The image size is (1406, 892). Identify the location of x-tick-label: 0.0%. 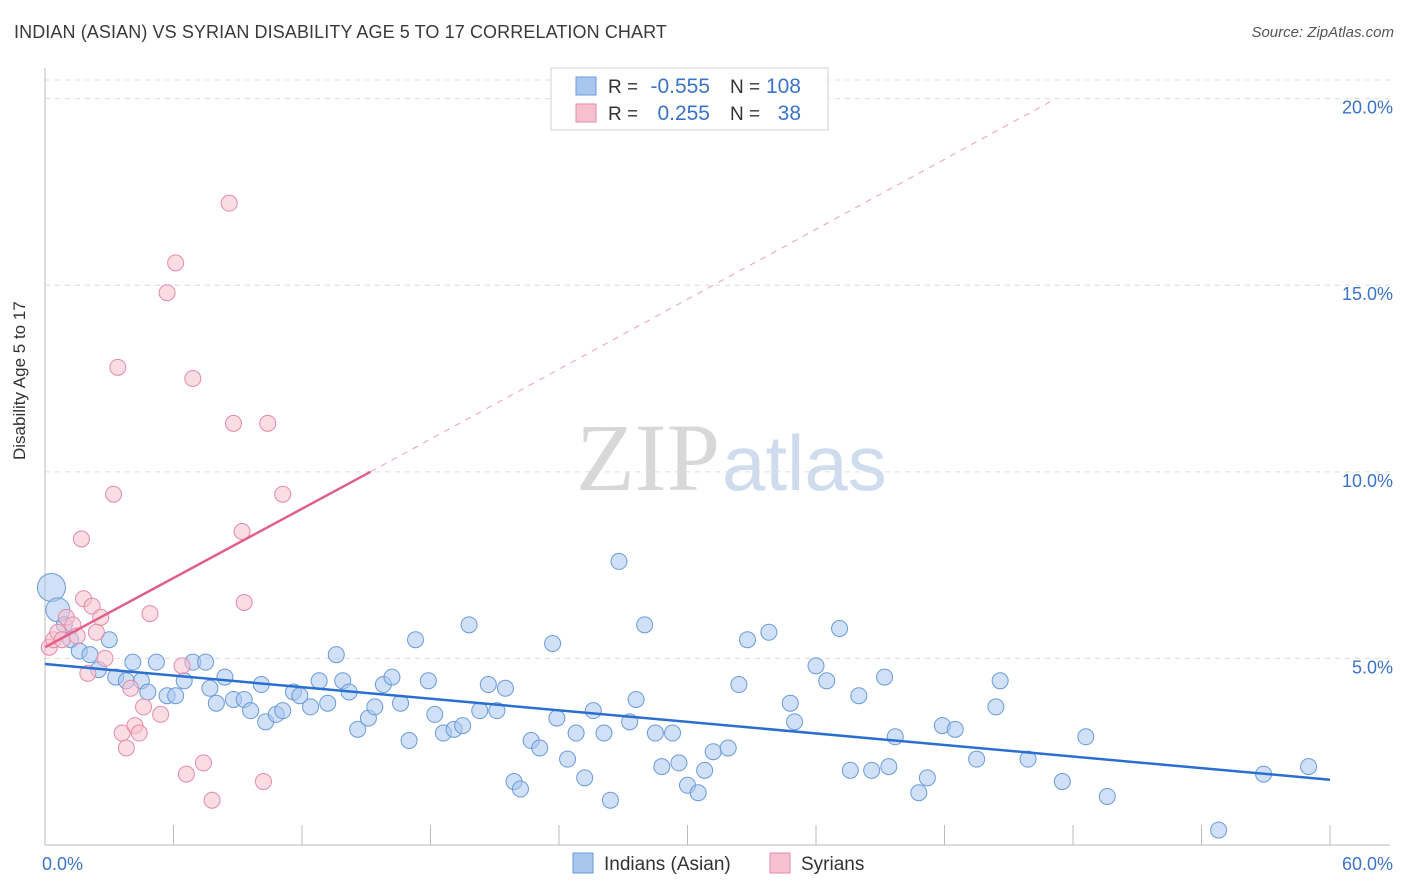
(62, 864).